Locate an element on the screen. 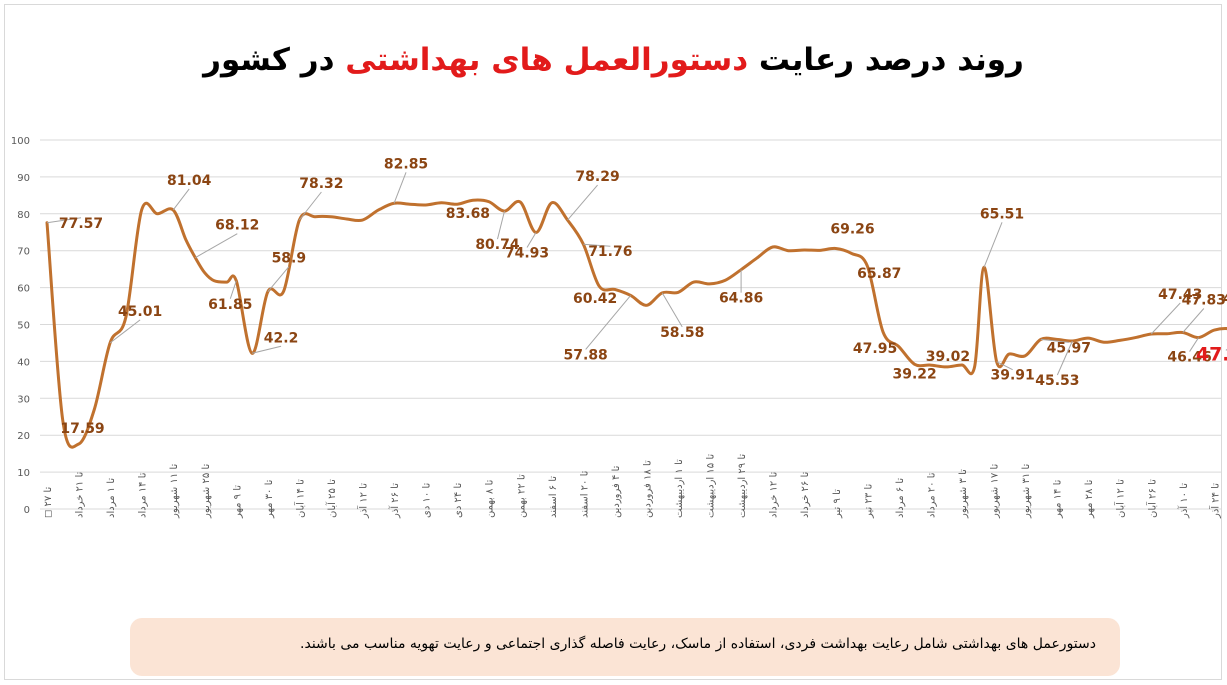 The image size is (1227, 685). data-label: 45.53 is located at coordinates (1057, 381).